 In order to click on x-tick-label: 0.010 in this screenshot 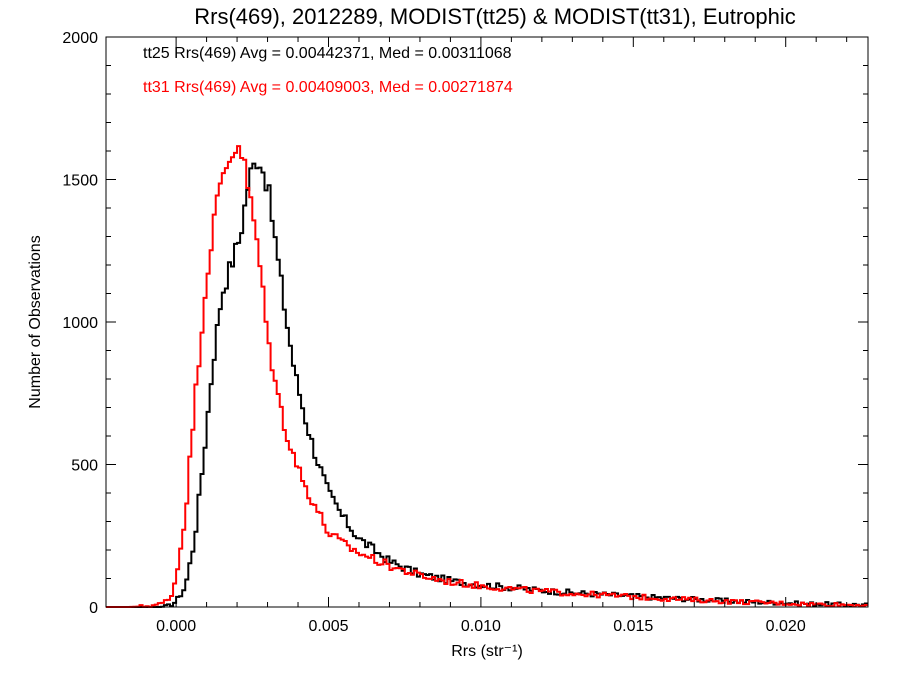, I will do `click(481, 626)`.